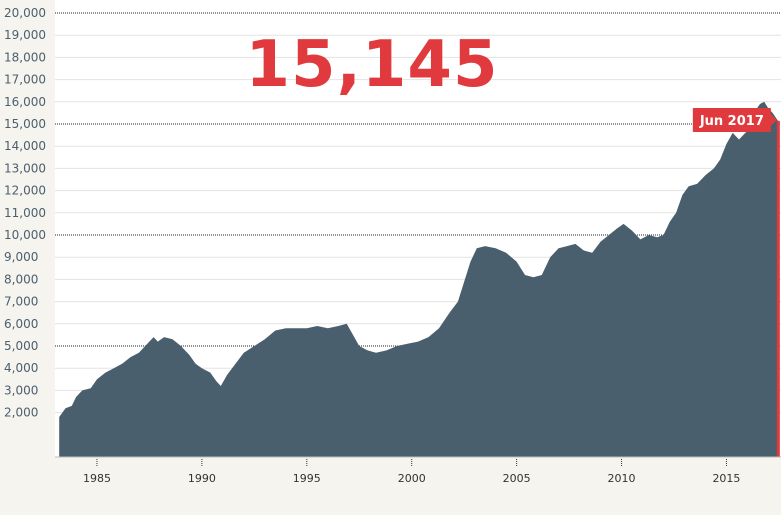  I want to click on y-tick-label: 20,000, so click(25, 13).